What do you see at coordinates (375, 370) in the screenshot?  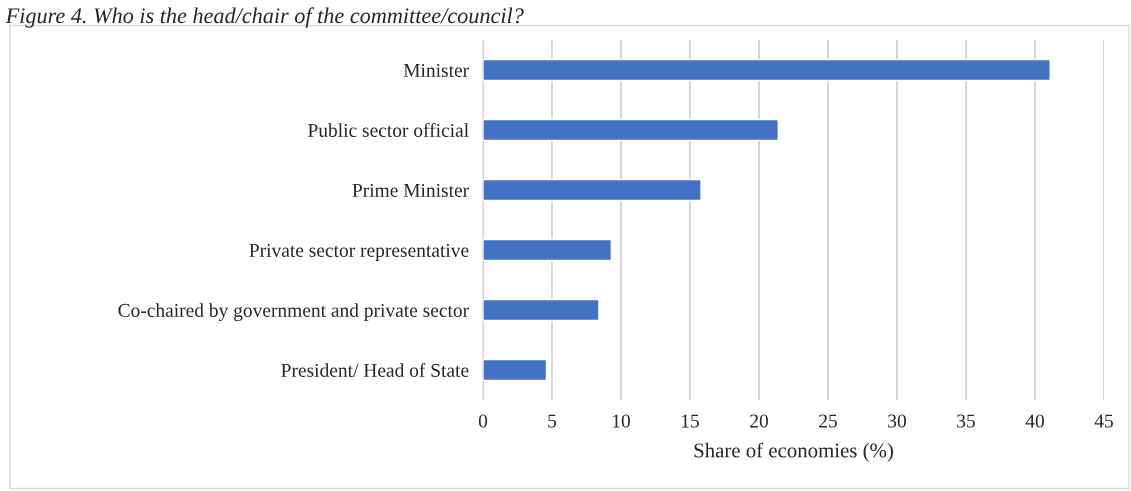 I see `y-tick-label: President/ Head of State` at bounding box center [375, 370].